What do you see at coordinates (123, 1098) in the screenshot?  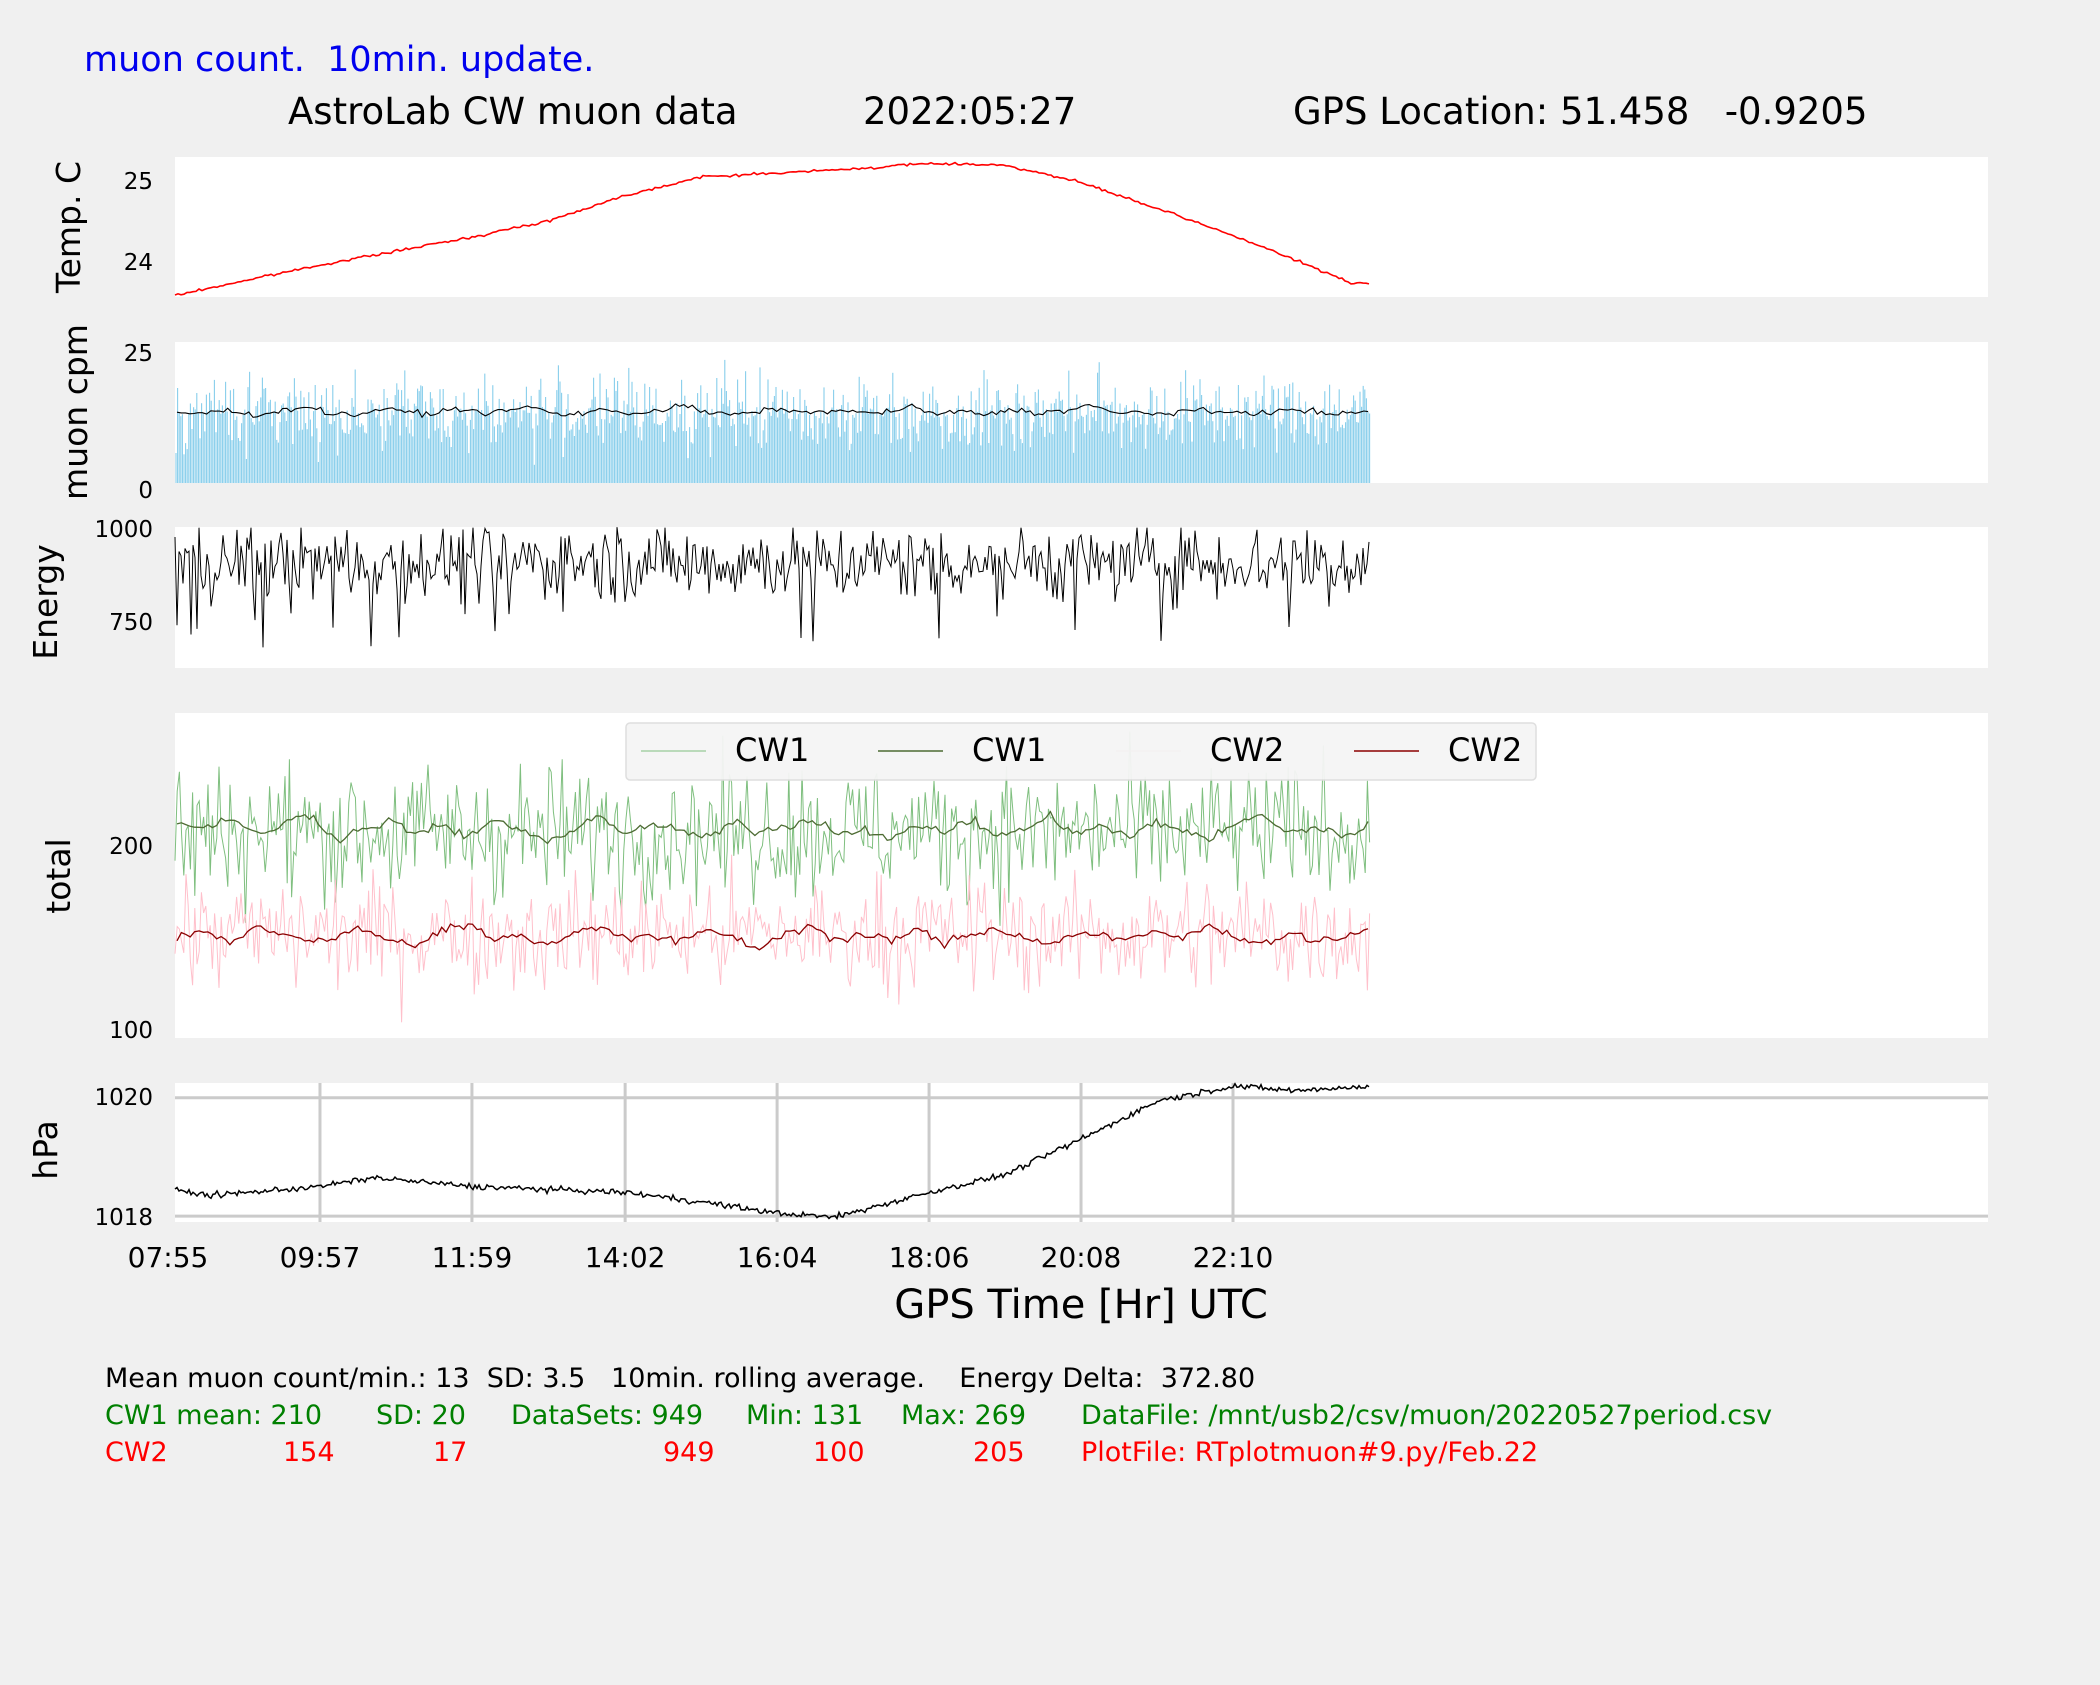 I see `y-tick-label: 1020` at bounding box center [123, 1098].